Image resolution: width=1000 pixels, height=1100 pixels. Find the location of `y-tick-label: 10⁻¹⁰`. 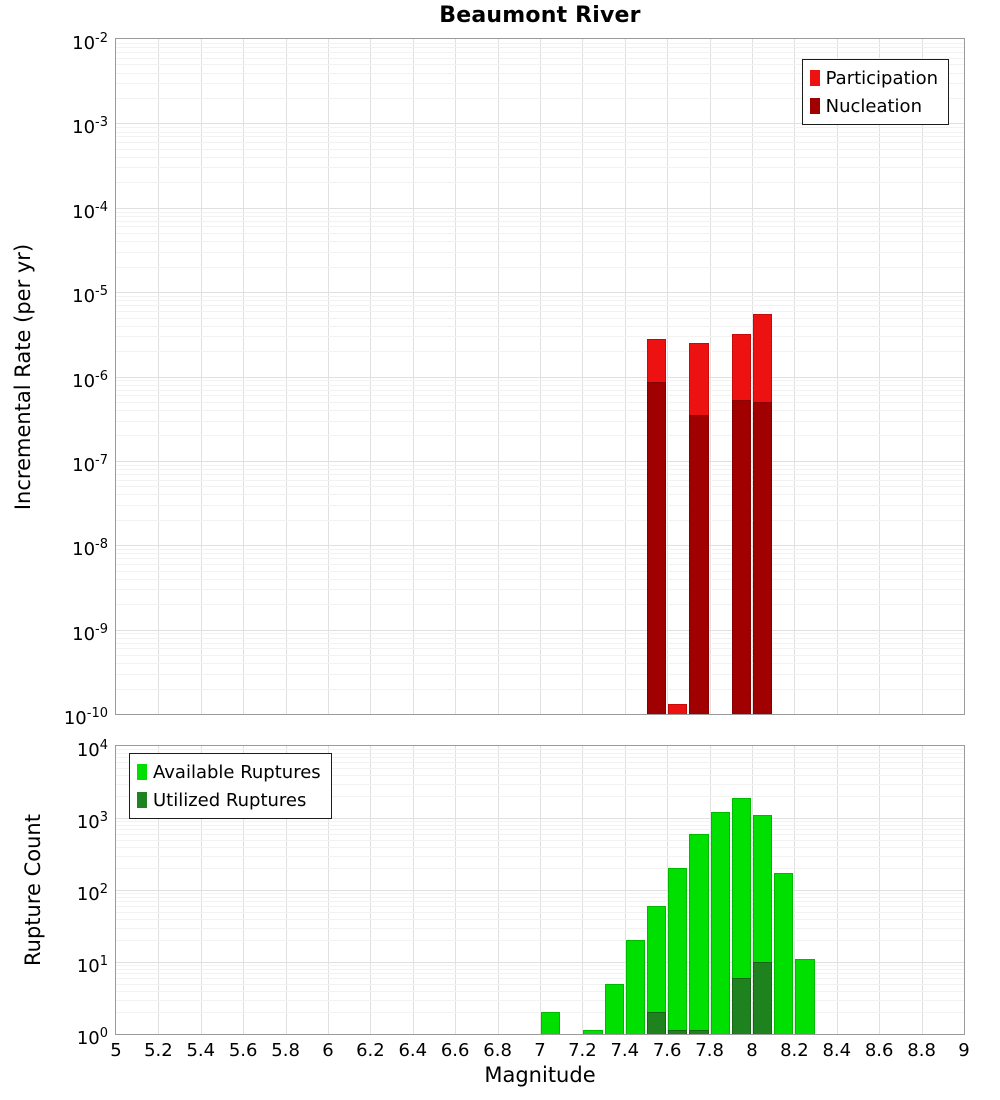

y-tick-label: 10⁻¹⁰ is located at coordinates (85, 717).